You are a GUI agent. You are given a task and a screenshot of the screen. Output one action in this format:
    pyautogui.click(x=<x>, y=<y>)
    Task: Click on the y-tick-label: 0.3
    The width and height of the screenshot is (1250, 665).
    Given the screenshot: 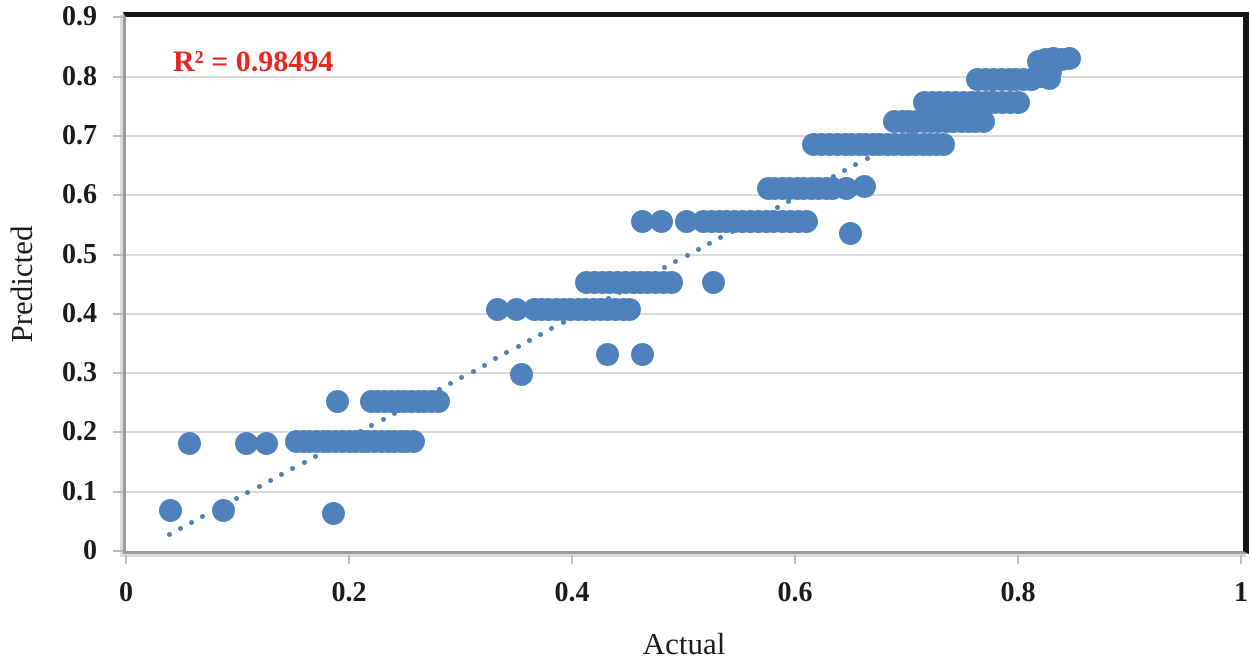 What is the action you would take?
    pyautogui.click(x=79, y=373)
    